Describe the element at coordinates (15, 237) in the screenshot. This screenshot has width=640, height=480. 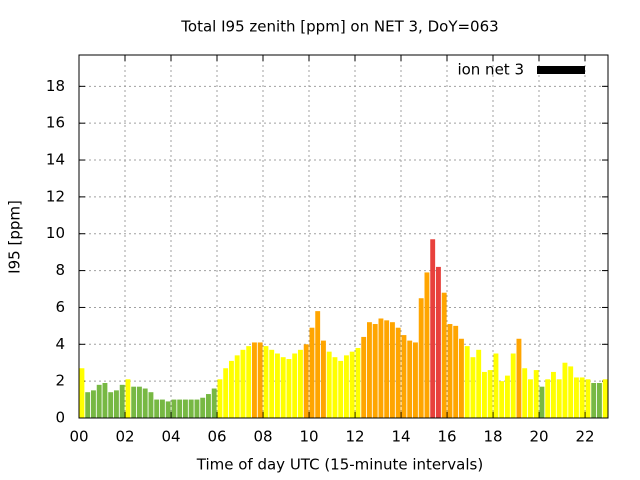
I see `y-axis-label: I95 [ppm]` at that location.